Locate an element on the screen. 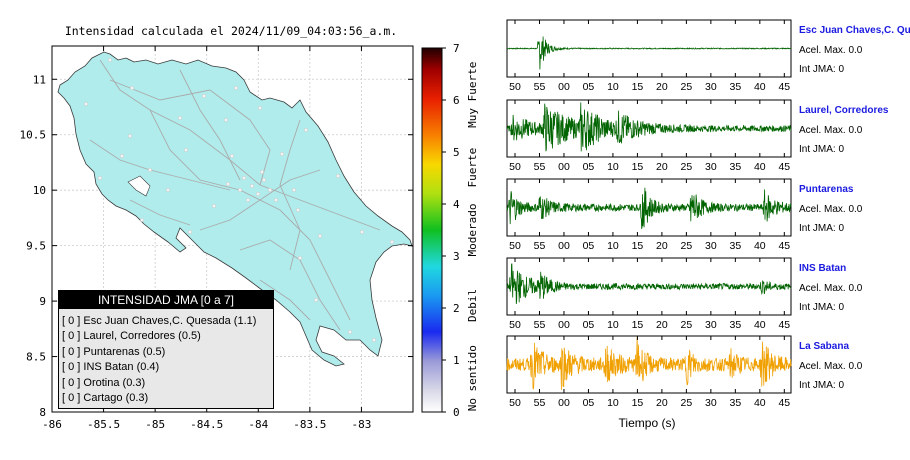 The image size is (910, 460). colorbar-tick-label: 1 is located at coordinates (456, 360).